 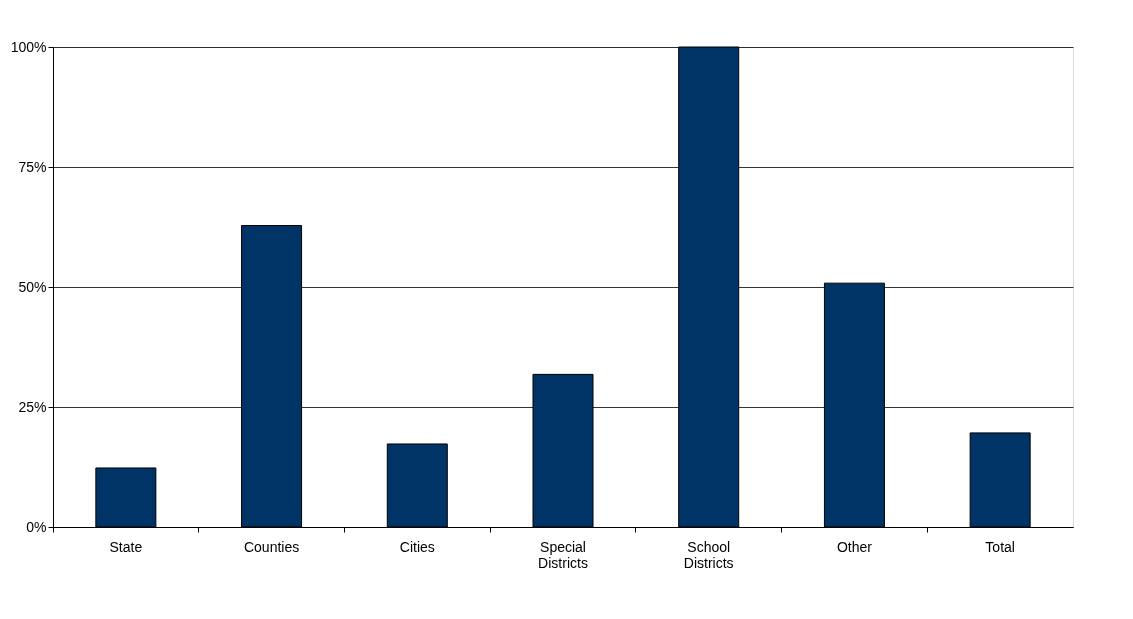 I want to click on y-tick-label: 25%, so click(x=32, y=406).